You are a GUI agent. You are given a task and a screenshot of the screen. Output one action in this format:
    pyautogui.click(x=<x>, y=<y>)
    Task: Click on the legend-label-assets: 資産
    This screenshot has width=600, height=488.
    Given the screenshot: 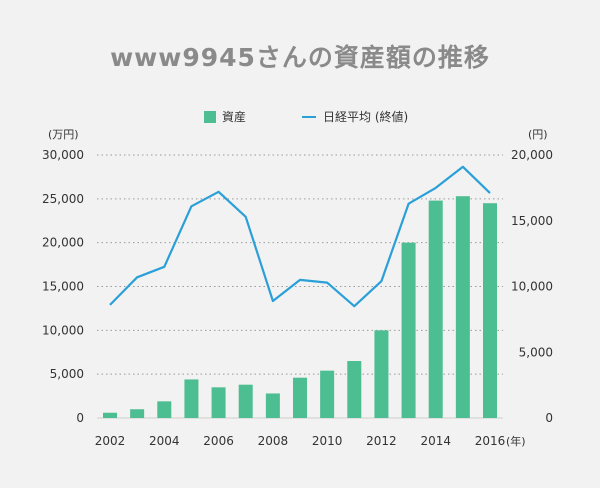 What is the action you would take?
    pyautogui.click(x=234, y=116)
    